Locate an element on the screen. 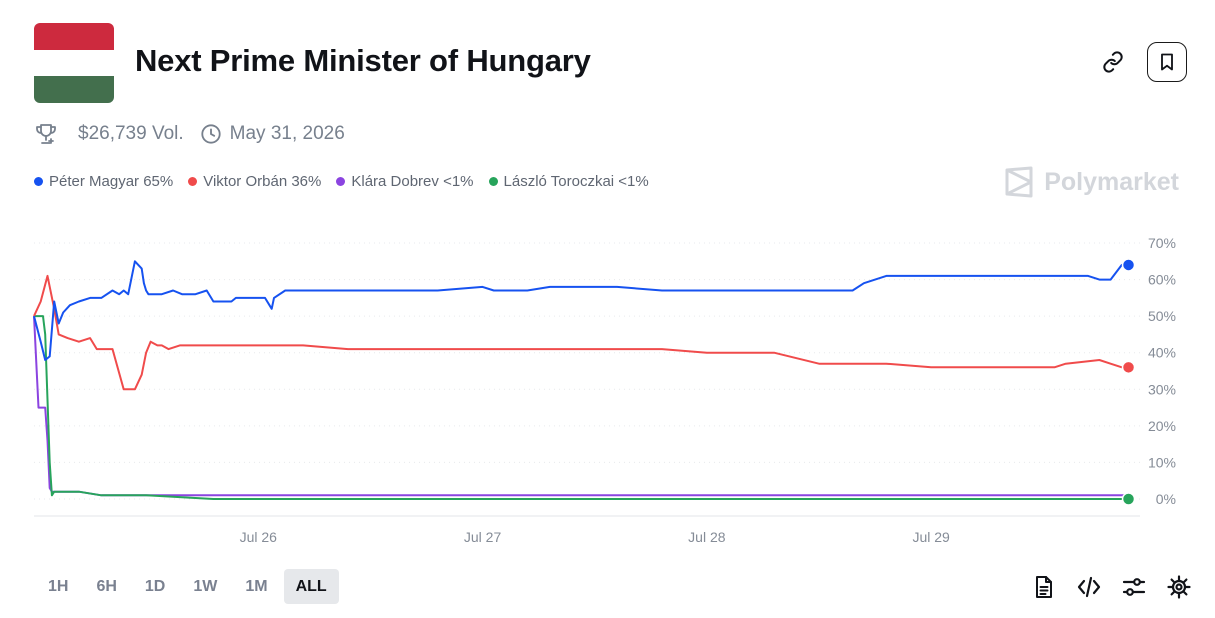 The image size is (1215, 618). legend-item: Klára Dobrev <1% is located at coordinates (405, 181).